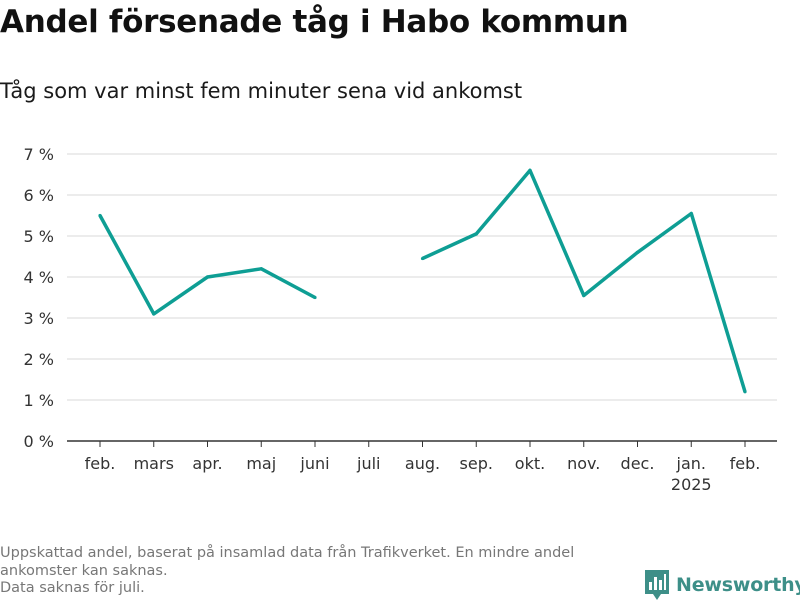 This screenshot has height=601, width=800. Describe the element at coordinates (530, 463) in the screenshot. I see `x-tick-label: okt.` at that location.